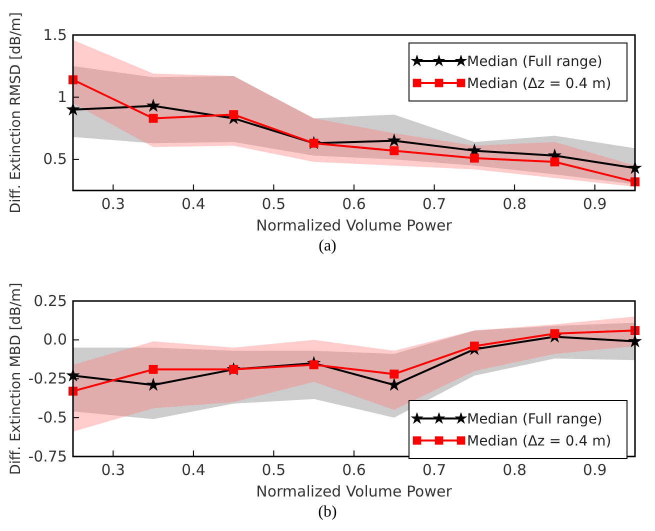 Image resolution: width=655 pixels, height=531 pixels. Describe the element at coordinates (327, 246) in the screenshot. I see `text: (a)` at that location.